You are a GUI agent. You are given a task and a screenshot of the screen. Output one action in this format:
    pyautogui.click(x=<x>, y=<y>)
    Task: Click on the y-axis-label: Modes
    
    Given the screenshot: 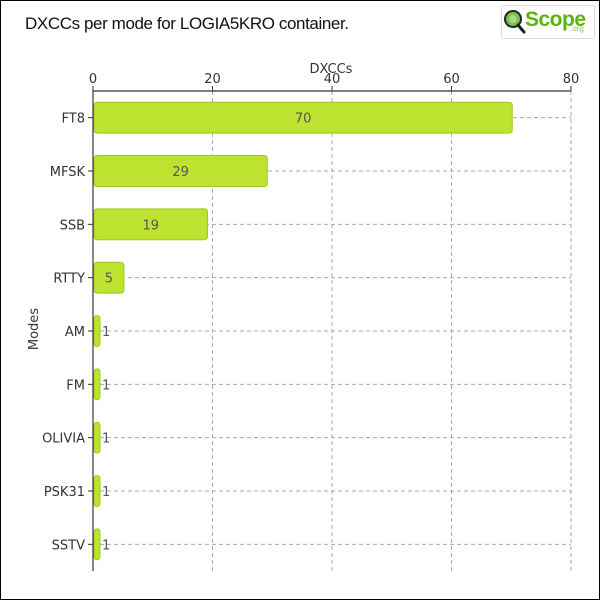 What is the action you would take?
    pyautogui.click(x=34, y=329)
    